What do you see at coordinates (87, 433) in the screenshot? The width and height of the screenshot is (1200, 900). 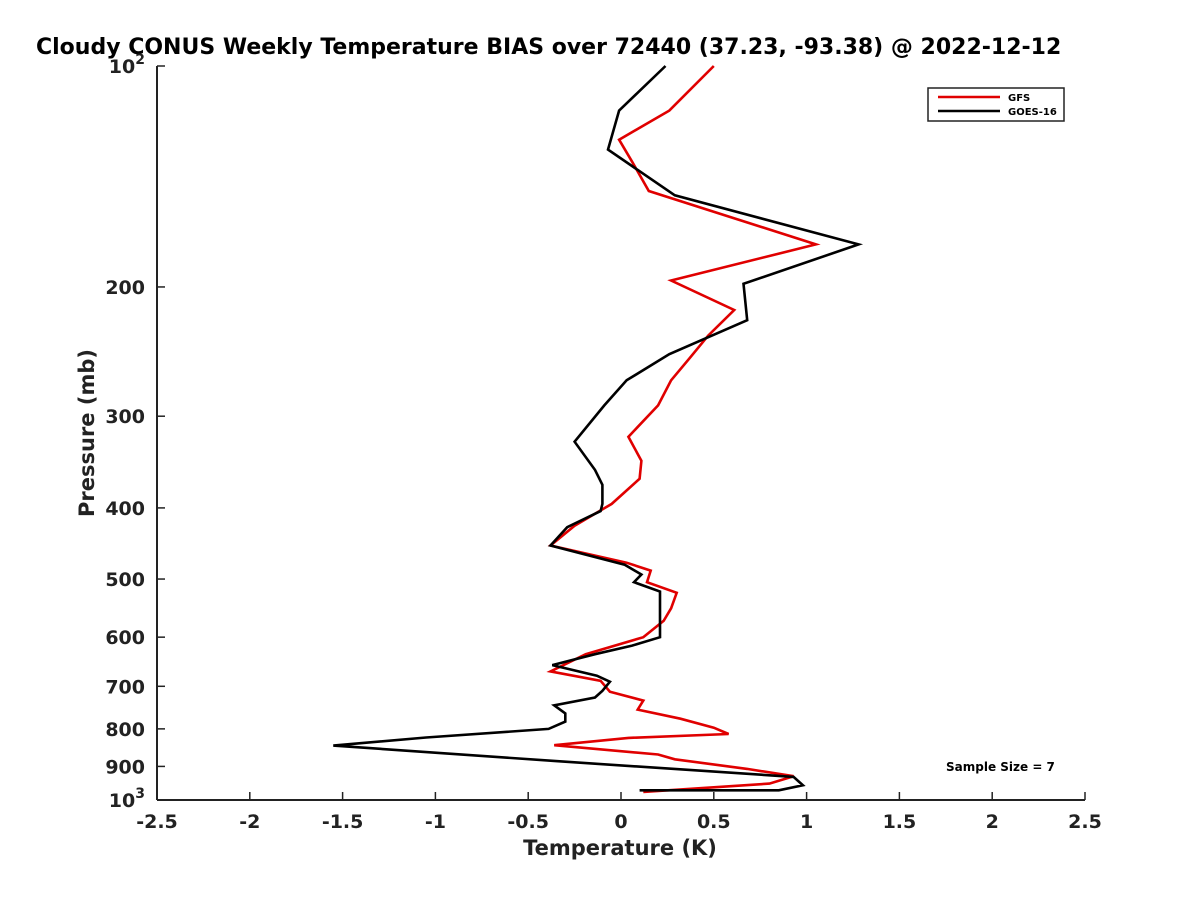 I see `y-axis-label: Pressure (mb)` at bounding box center [87, 433].